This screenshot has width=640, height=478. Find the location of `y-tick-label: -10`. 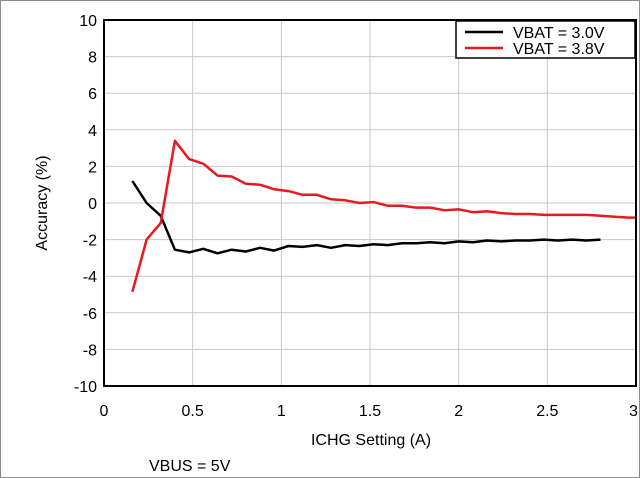

y-tick-label: -10 is located at coordinates (85, 387).